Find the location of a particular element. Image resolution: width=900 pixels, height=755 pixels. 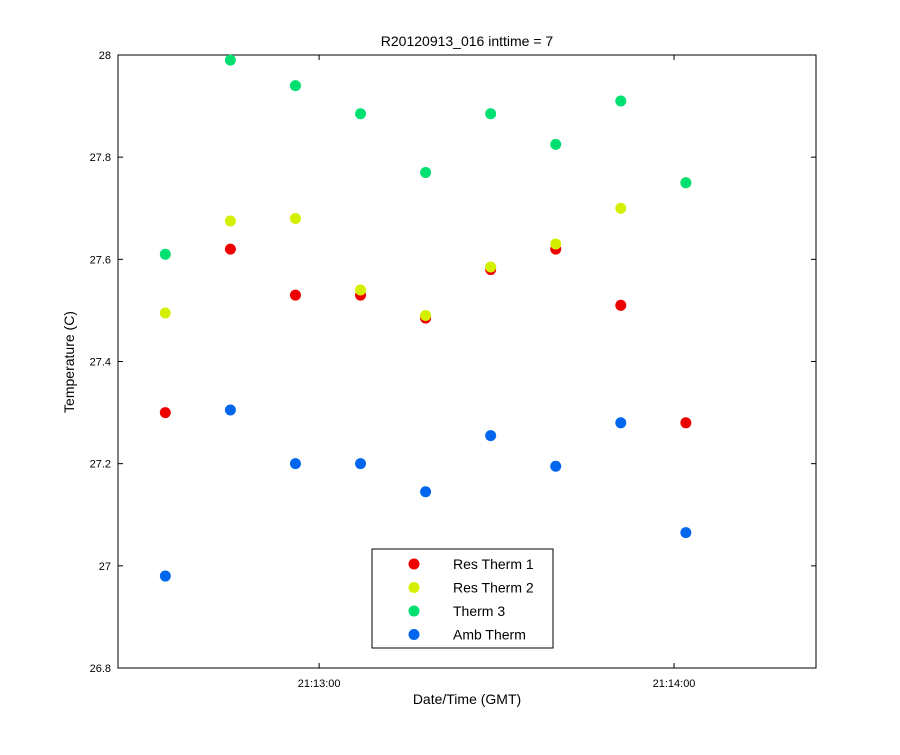

y-tick-label: 28 is located at coordinates (105, 56).